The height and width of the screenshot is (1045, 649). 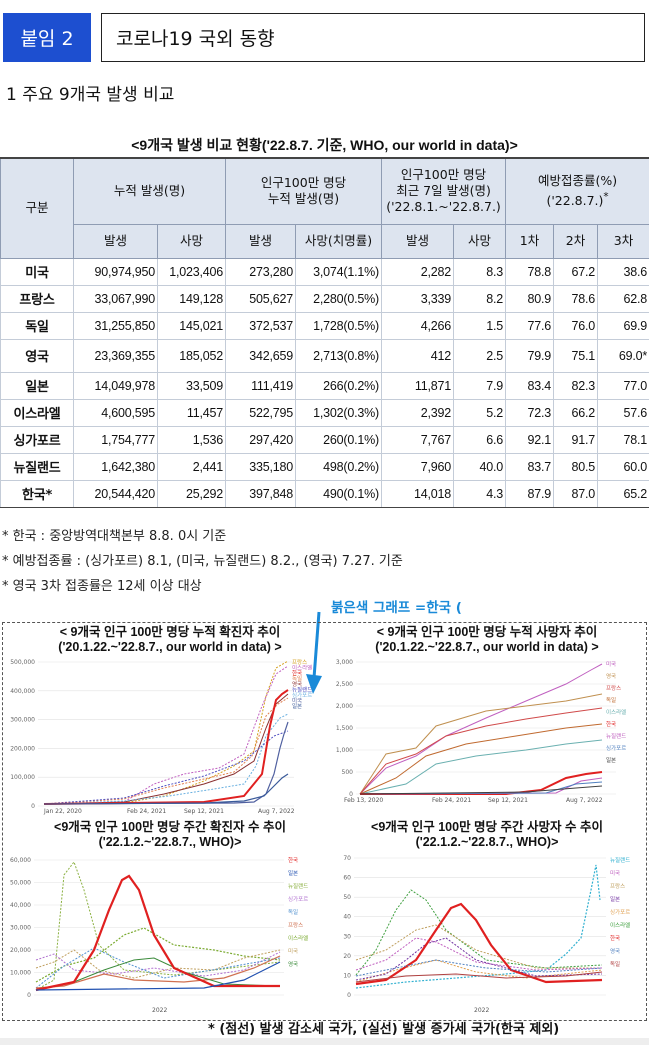 I want to click on cell-d3: 57.6, so click(x=623, y=412).